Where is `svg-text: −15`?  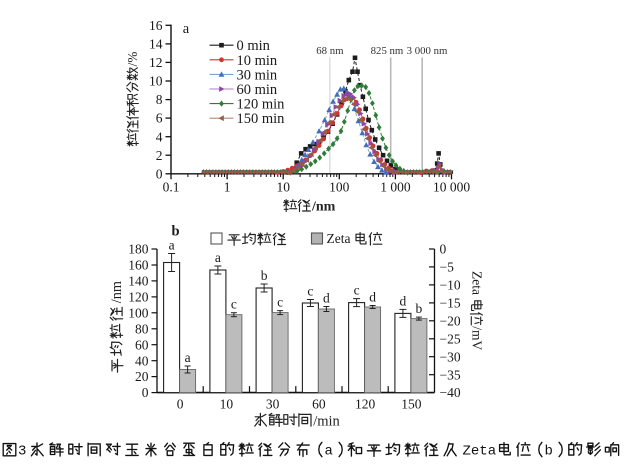
svg-text: −15 is located at coordinates (450, 303).